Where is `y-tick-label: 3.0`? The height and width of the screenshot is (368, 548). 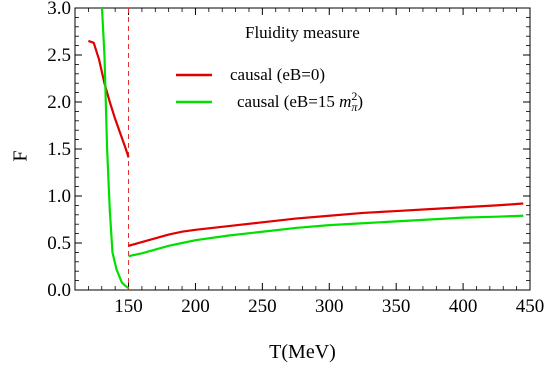
y-tick-label: 3.0 is located at coordinates (59, 9).